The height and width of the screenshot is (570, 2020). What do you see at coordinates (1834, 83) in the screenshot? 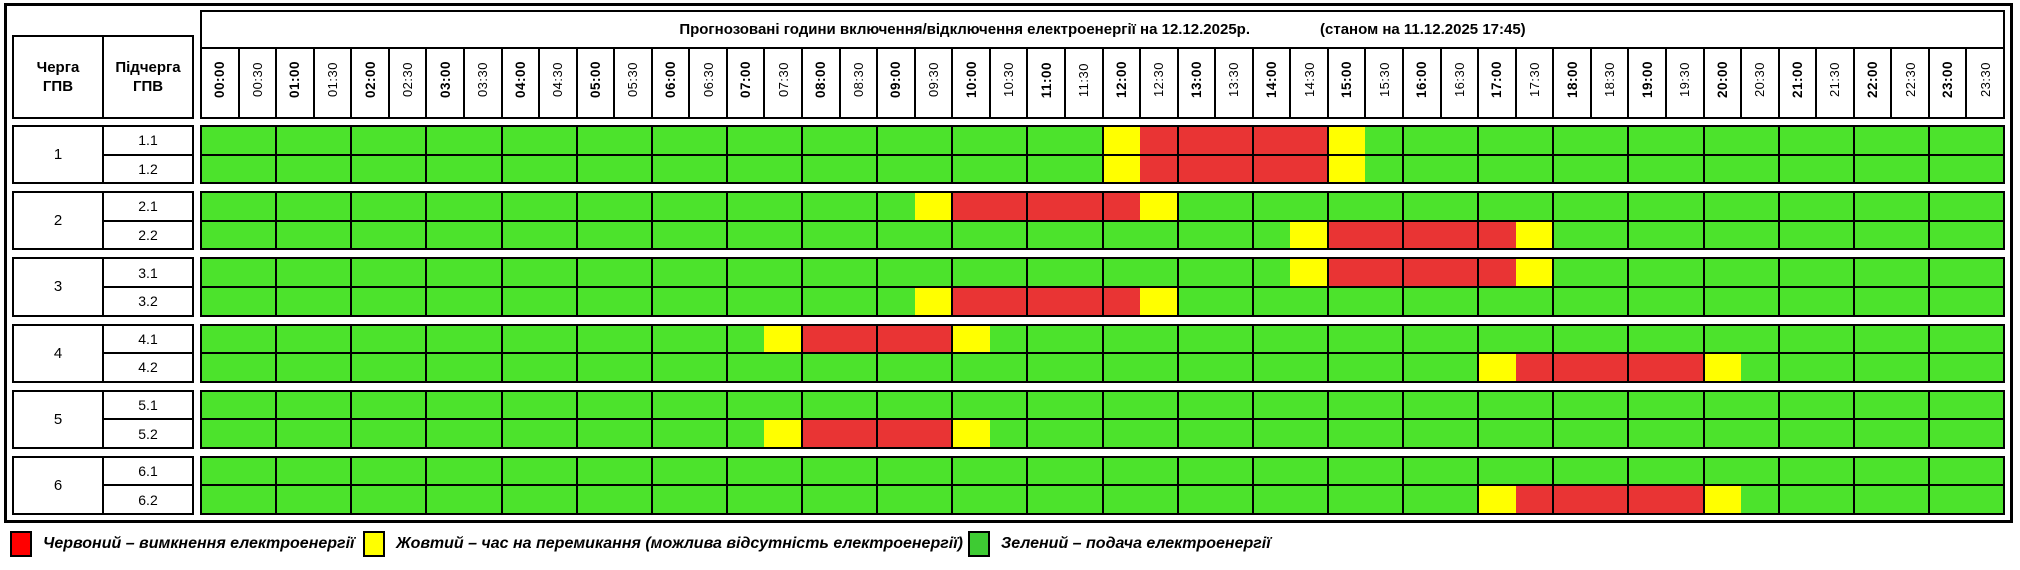
I see `time-header-cell: 21:30` at bounding box center [1834, 83].